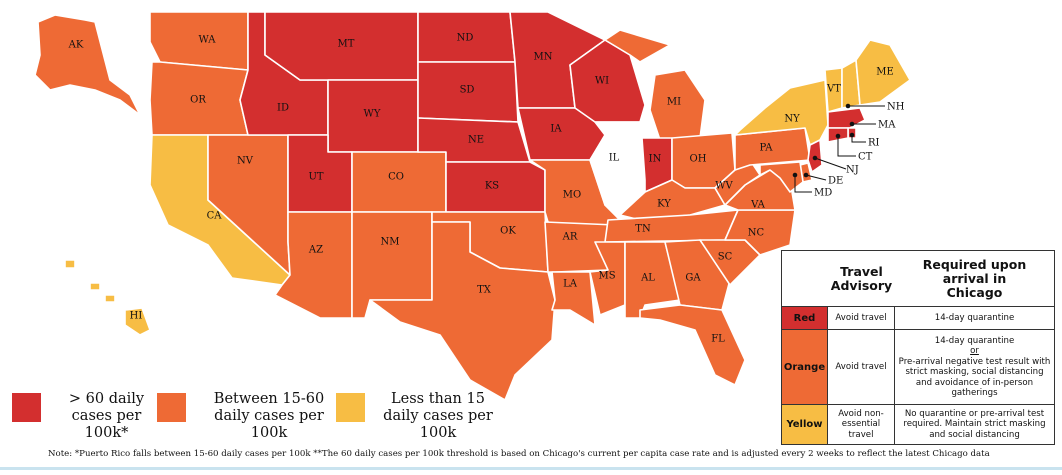 Image resolution: width=1062 pixels, height=475 pixels. What do you see at coordinates (805, 318) in the screenshot?
I see `level-cell-red: Red` at bounding box center [805, 318].